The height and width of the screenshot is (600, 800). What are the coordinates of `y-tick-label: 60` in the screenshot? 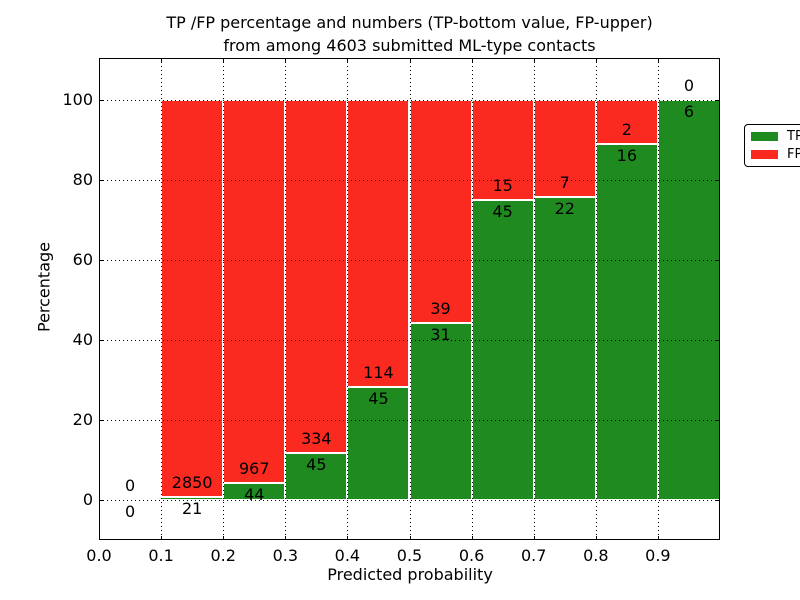 It's located at (82, 259).